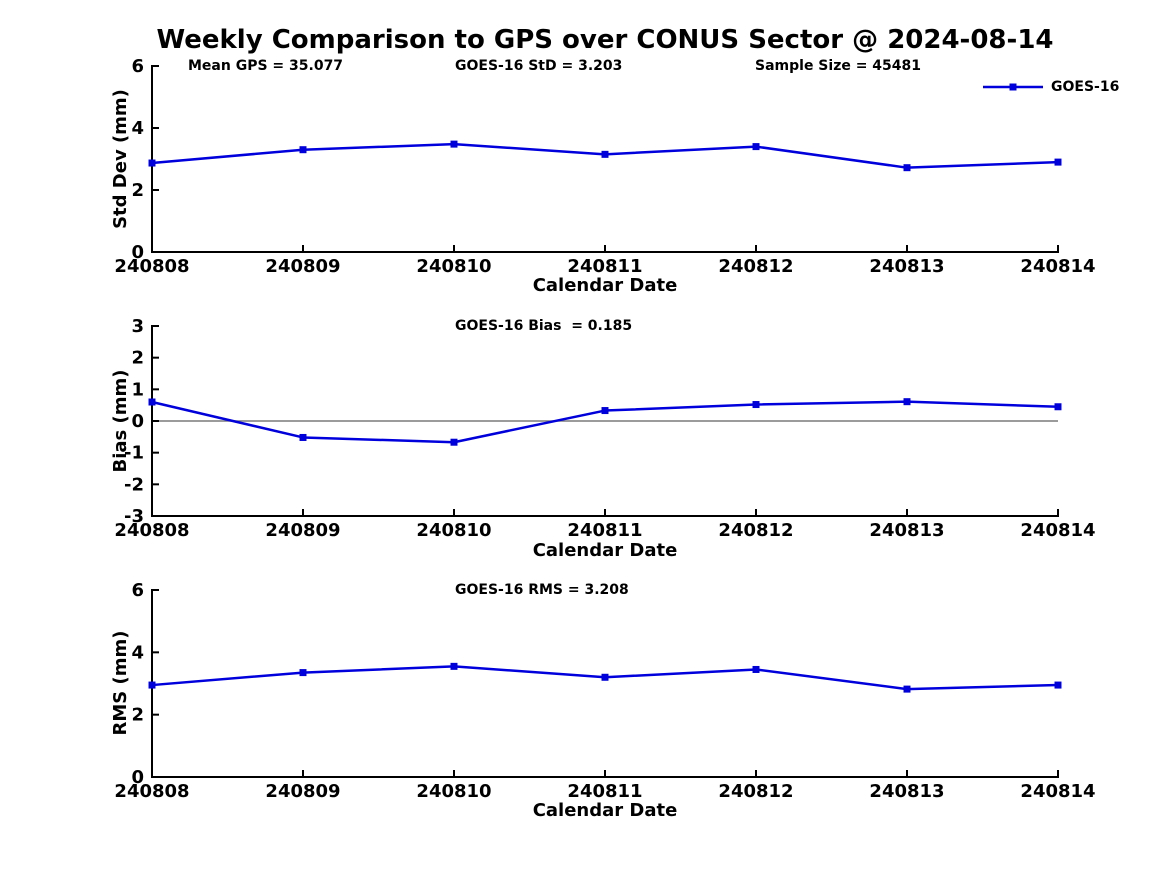 The image size is (1167, 875). What do you see at coordinates (605, 550) in the screenshot?
I see `xlabel-bias: Calendar Date` at bounding box center [605, 550].